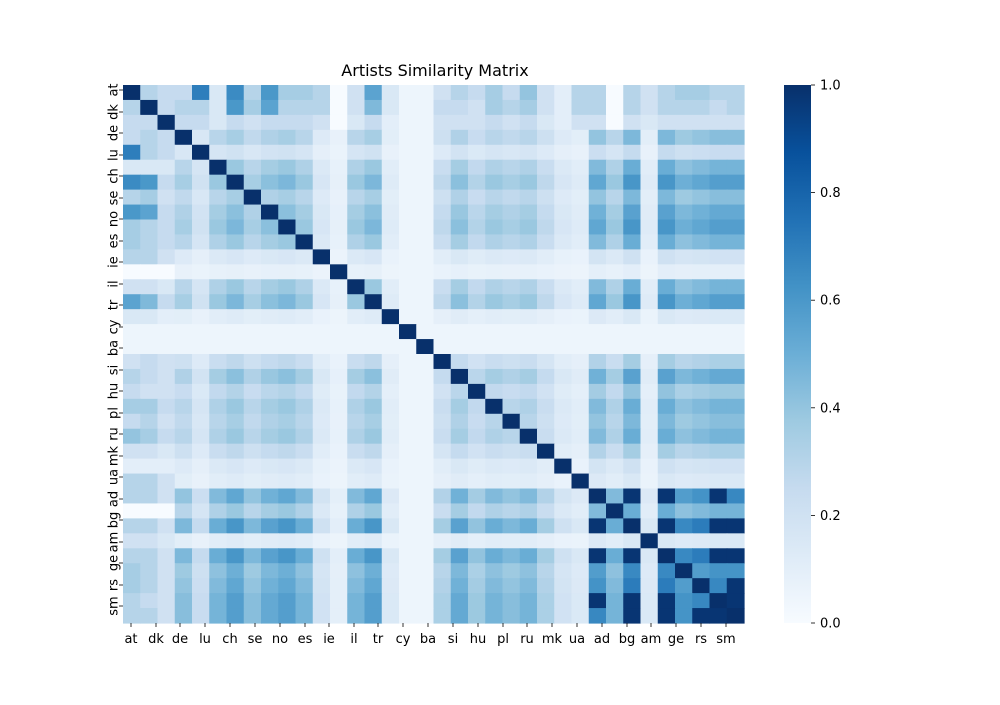 Image resolution: width=1000 pixels, height=705 pixels. Describe the element at coordinates (114, 240) in the screenshot. I see `y-tick-label: es` at that location.